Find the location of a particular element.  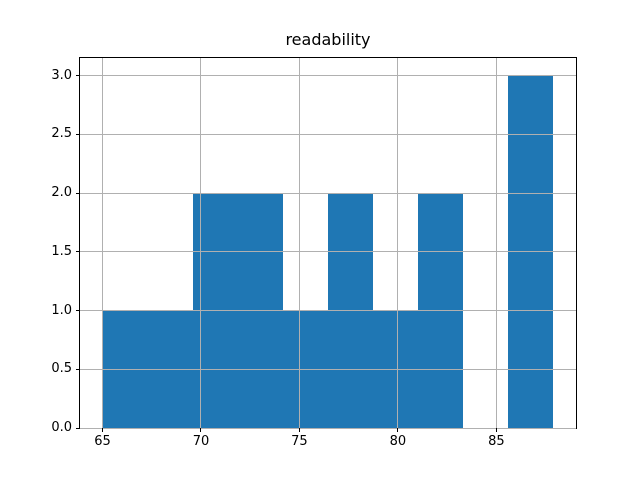

x-tick-label: 85 is located at coordinates (496, 441).